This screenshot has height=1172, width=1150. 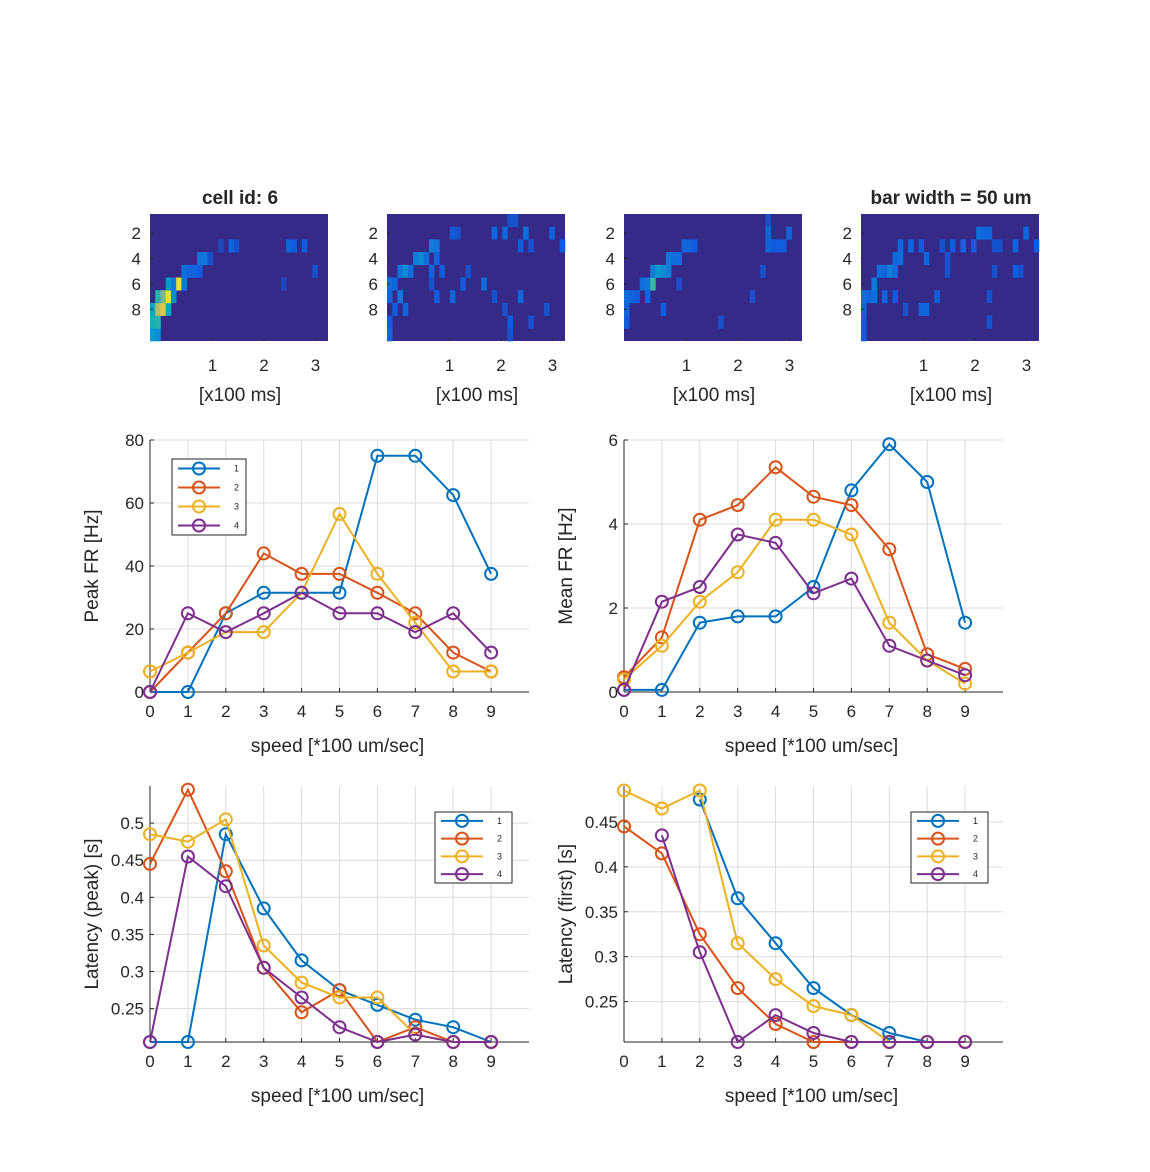 I want to click on y-tick-label: 4, so click(x=613, y=524).